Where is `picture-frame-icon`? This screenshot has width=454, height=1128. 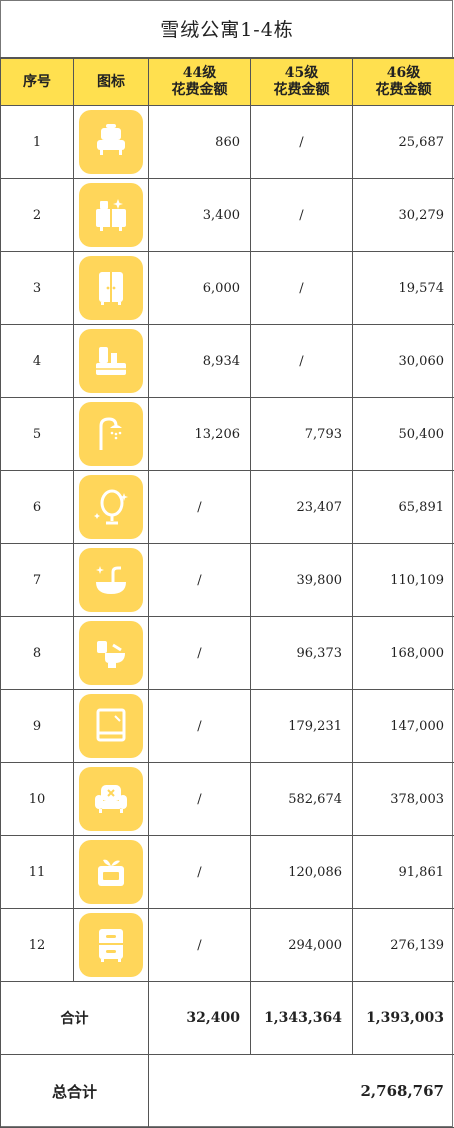 picture-frame-icon is located at coordinates (111, 726).